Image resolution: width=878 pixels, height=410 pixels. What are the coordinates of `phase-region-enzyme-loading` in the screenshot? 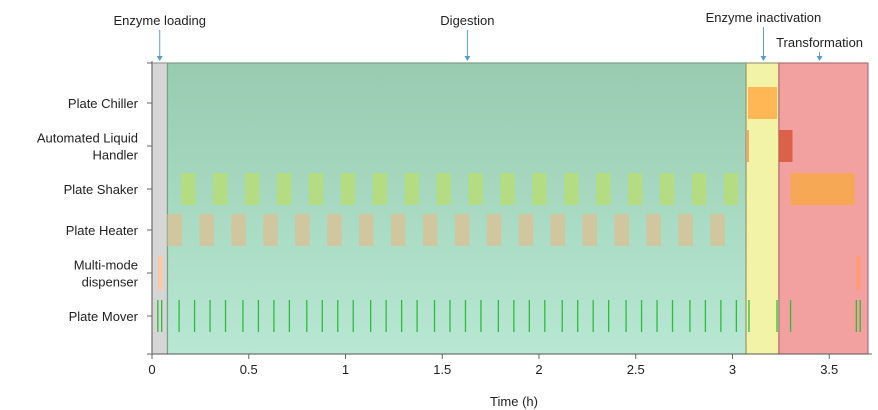 It's located at (160, 208).